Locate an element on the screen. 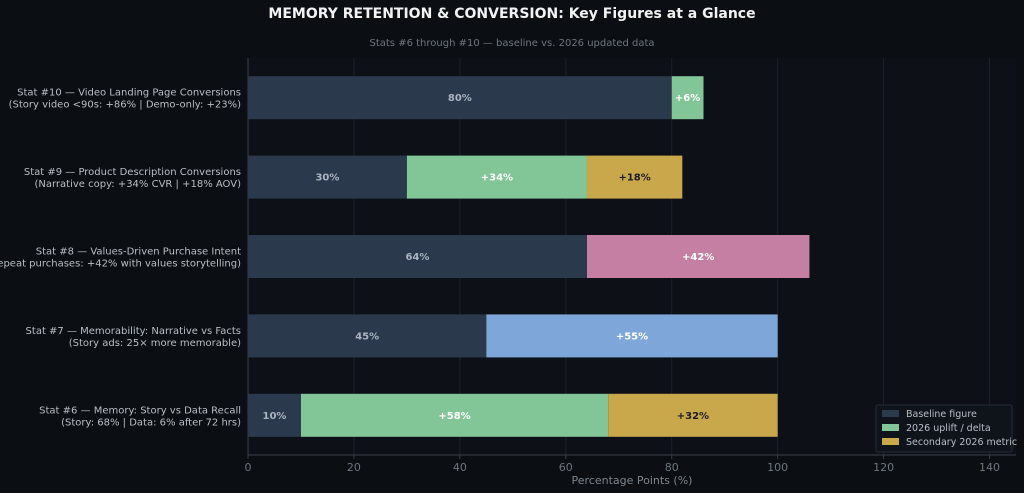  bar-group: 64% +42% is located at coordinates (529, 256).